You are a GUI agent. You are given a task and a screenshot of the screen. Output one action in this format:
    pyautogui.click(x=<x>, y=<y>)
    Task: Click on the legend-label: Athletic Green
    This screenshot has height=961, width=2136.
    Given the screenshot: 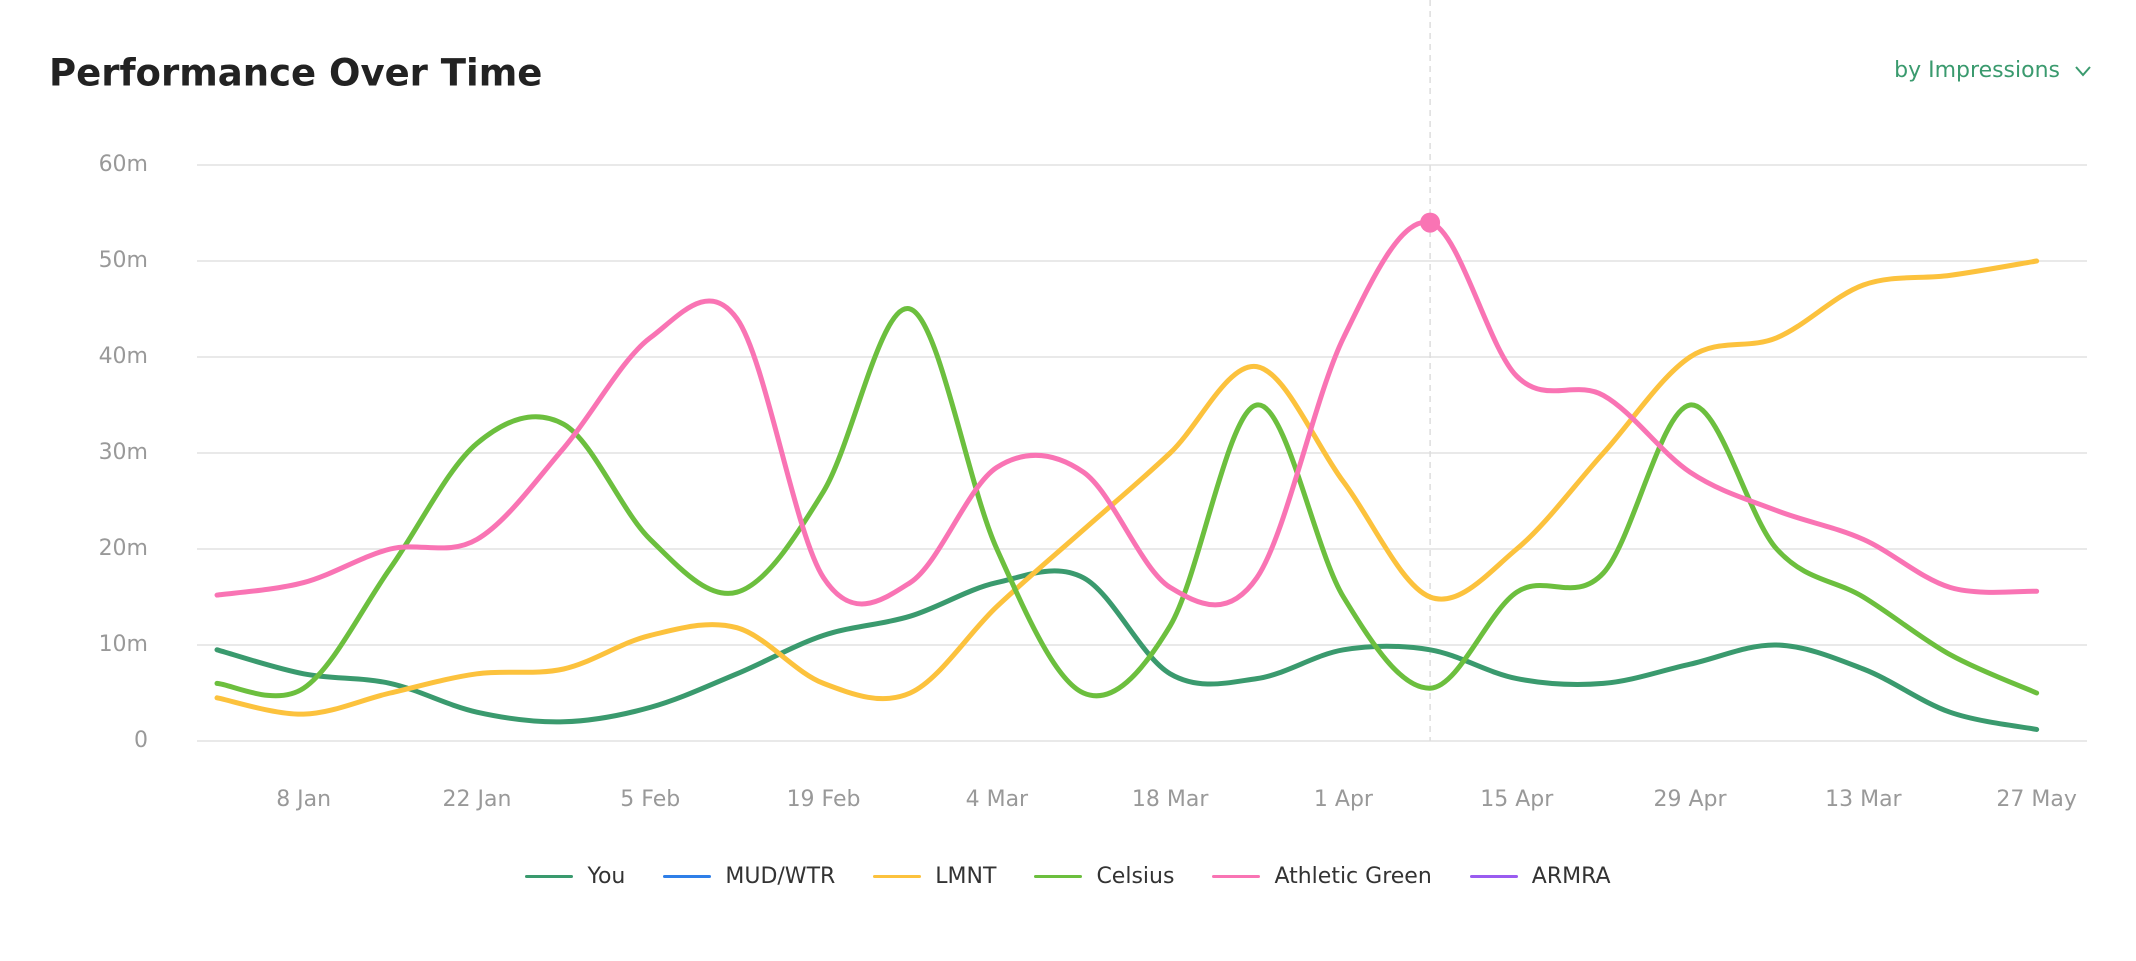 What is the action you would take?
    pyautogui.click(x=1353, y=876)
    